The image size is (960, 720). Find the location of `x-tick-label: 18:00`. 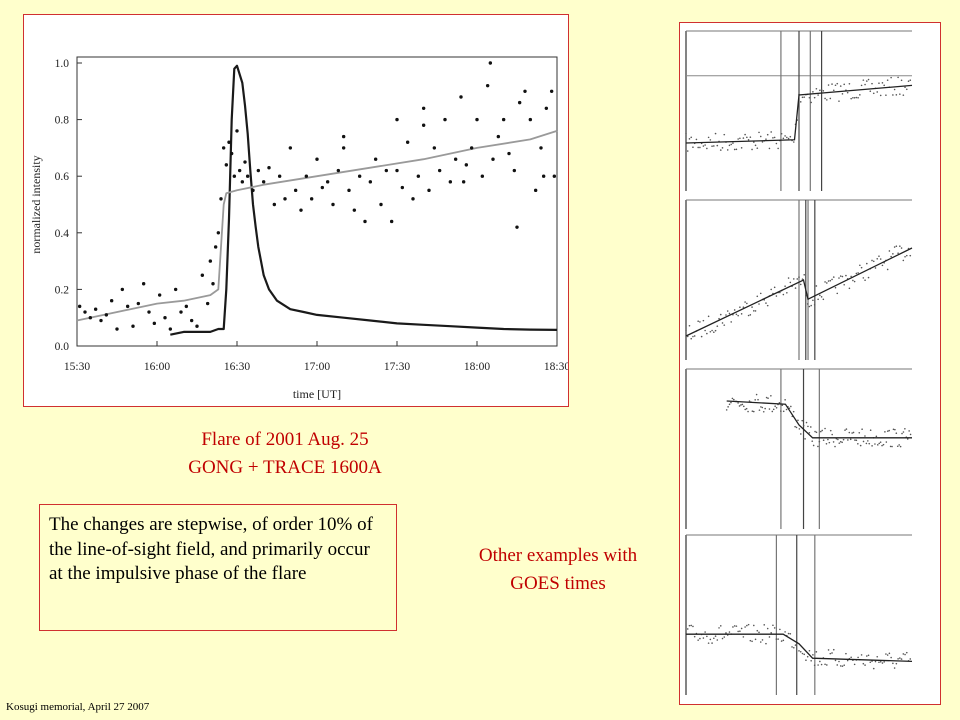

x-tick-label: 18:00 is located at coordinates (477, 367).